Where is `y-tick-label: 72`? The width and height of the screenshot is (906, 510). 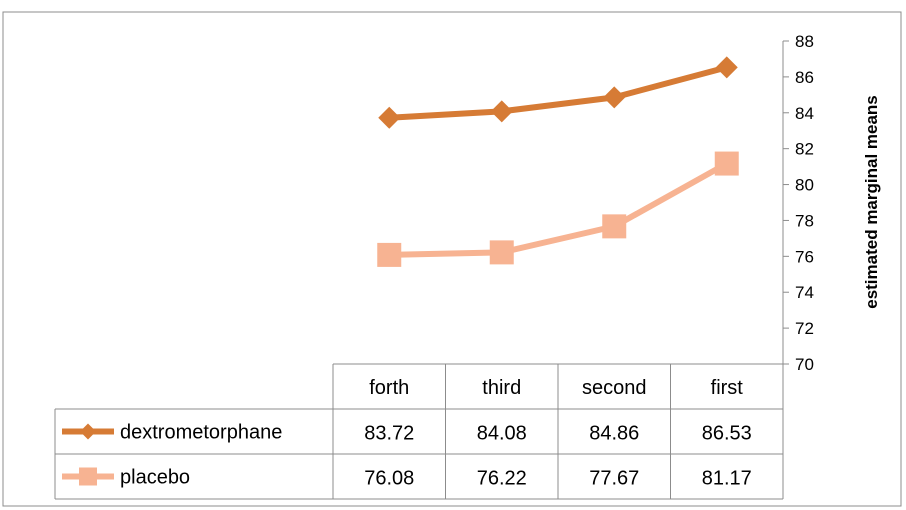
y-tick-label: 72 is located at coordinates (804, 328).